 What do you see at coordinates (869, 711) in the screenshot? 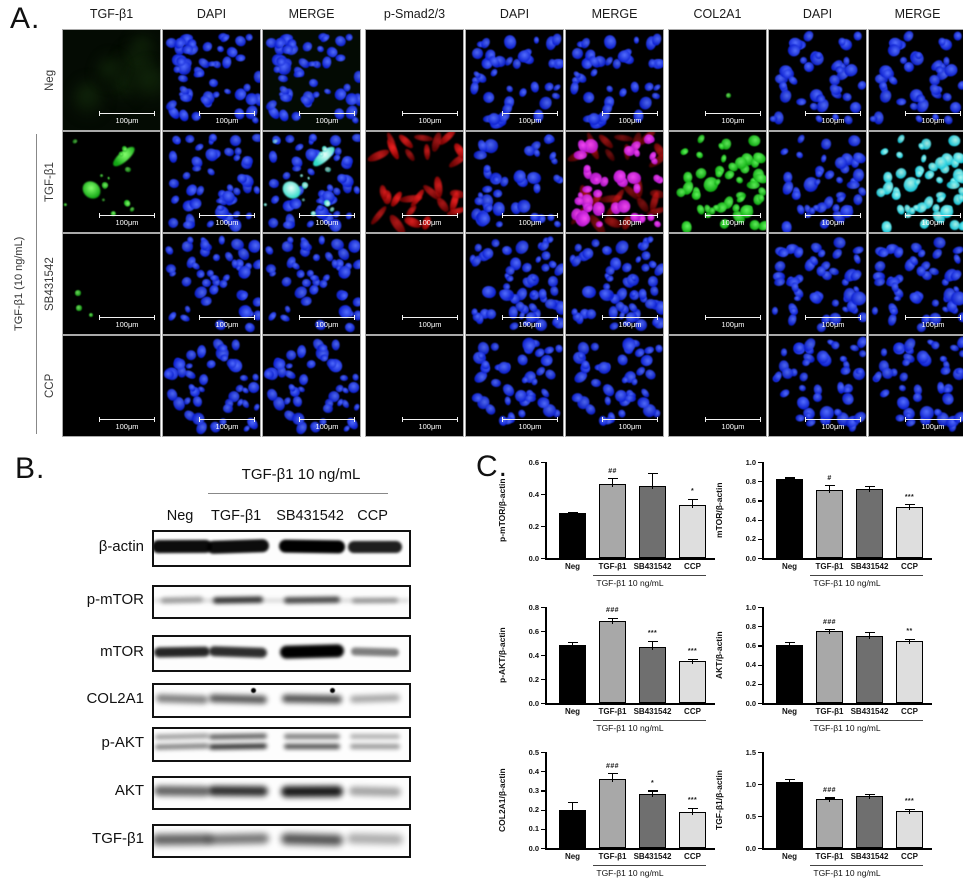
I see `x-tick-label: SB431542` at bounding box center [869, 711].